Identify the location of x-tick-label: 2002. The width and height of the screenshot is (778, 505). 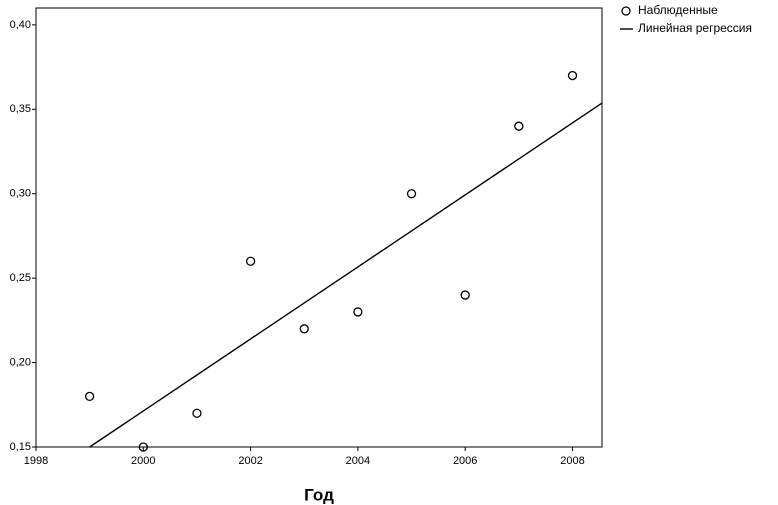
(250, 461).